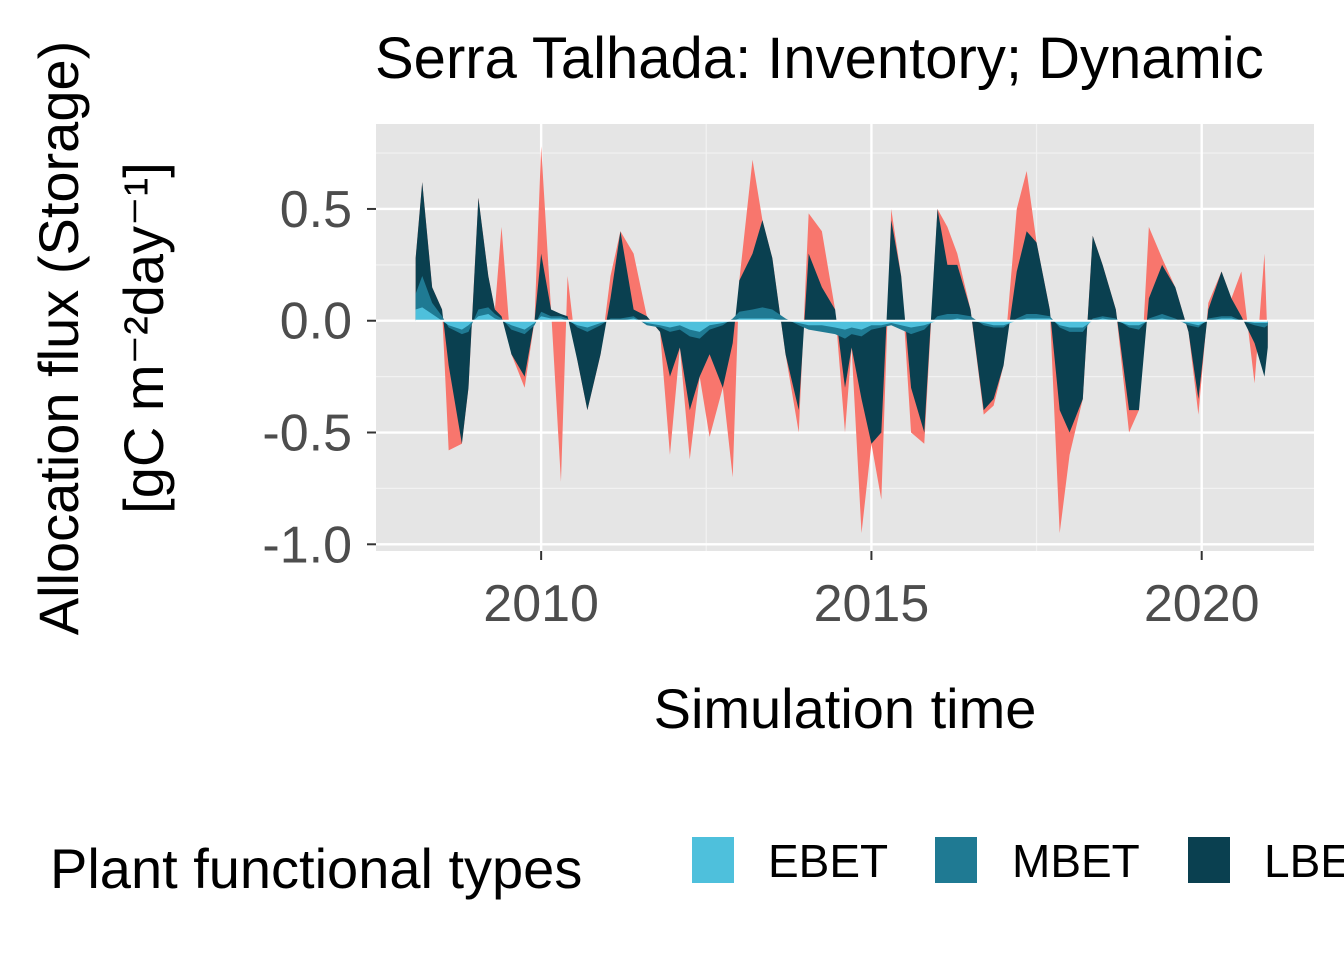 This screenshot has width=1344, height=965. I want to click on legend-key-lbet, so click(1209, 860).